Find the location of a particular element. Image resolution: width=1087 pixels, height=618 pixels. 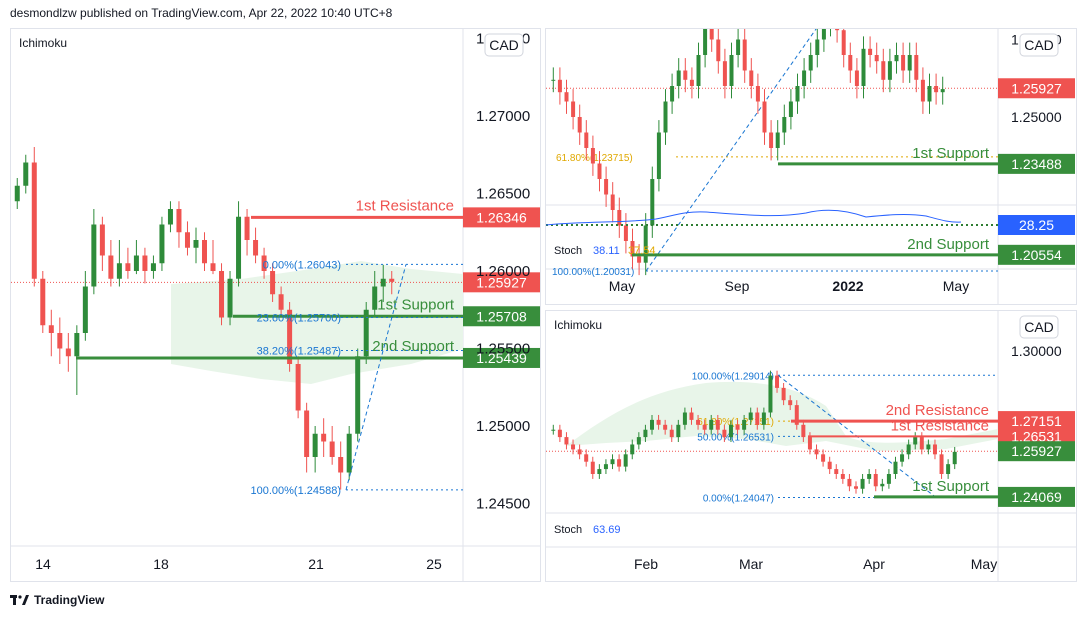

x-tick-1: Sep is located at coordinates (737, 286).